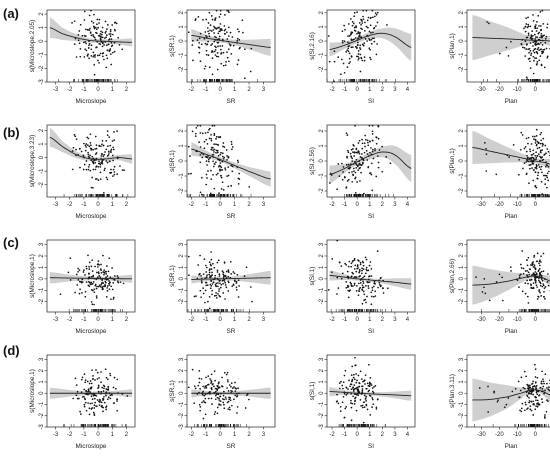 The height and width of the screenshot is (471, 550). I want to click on x-tick-label: -1, so click(345, 435).